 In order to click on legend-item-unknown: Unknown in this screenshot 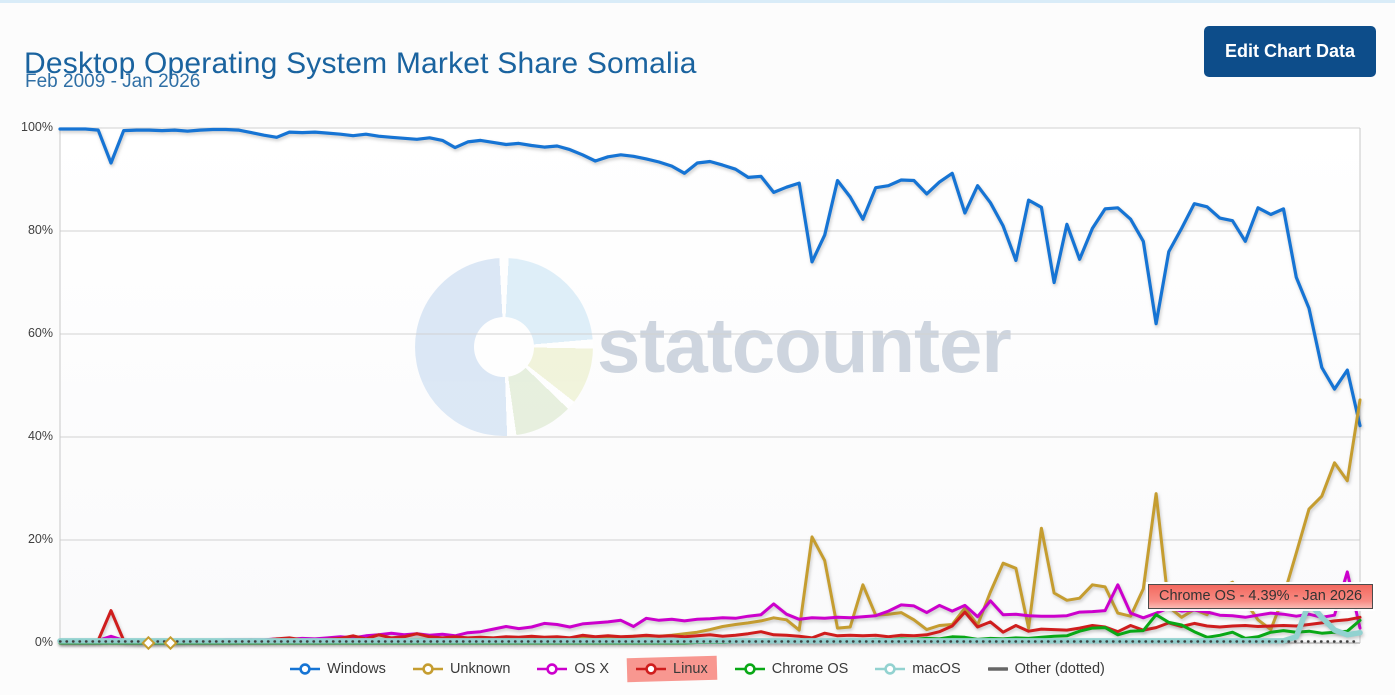, I will do `click(461, 669)`.